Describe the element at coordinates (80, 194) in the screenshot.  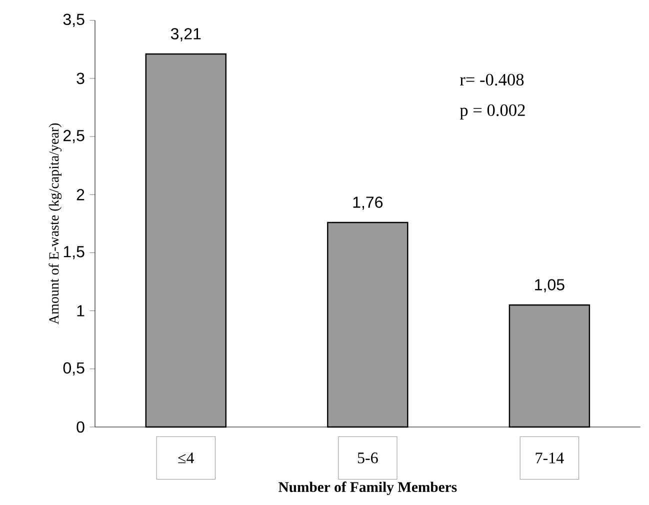
I see `y-tick-label: 2` at that location.